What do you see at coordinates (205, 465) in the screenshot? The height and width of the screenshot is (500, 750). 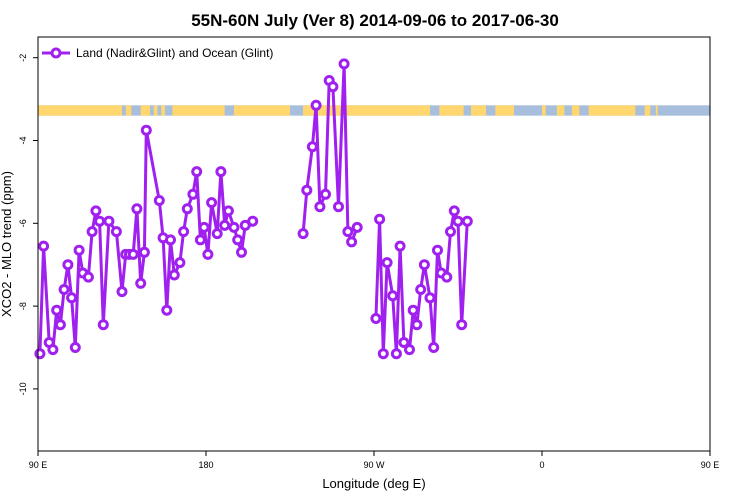 I see `x-tick-label: 180` at bounding box center [205, 465].